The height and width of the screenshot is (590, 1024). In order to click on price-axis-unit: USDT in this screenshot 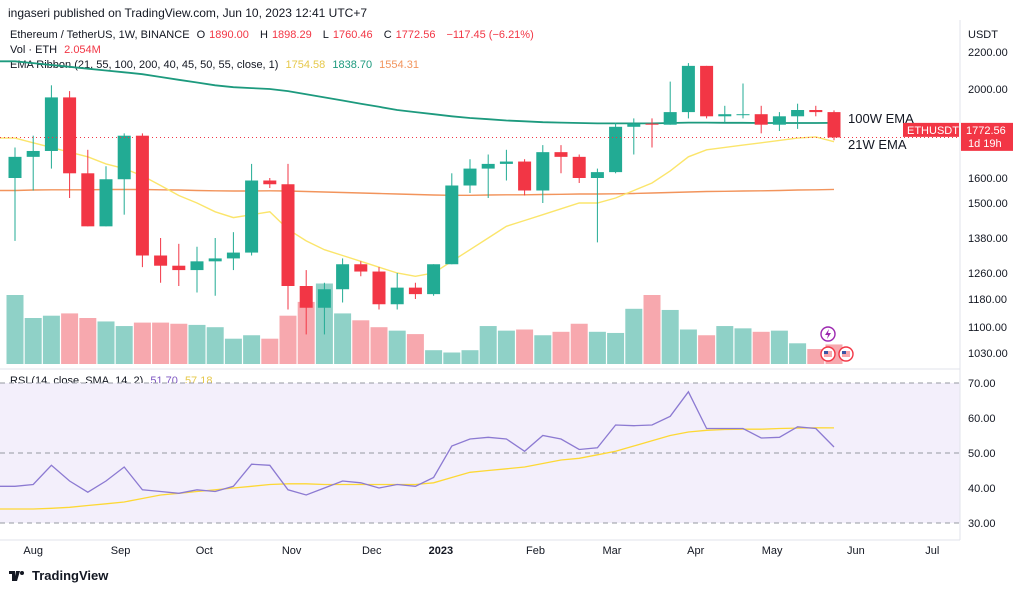, I will do `click(983, 35)`.